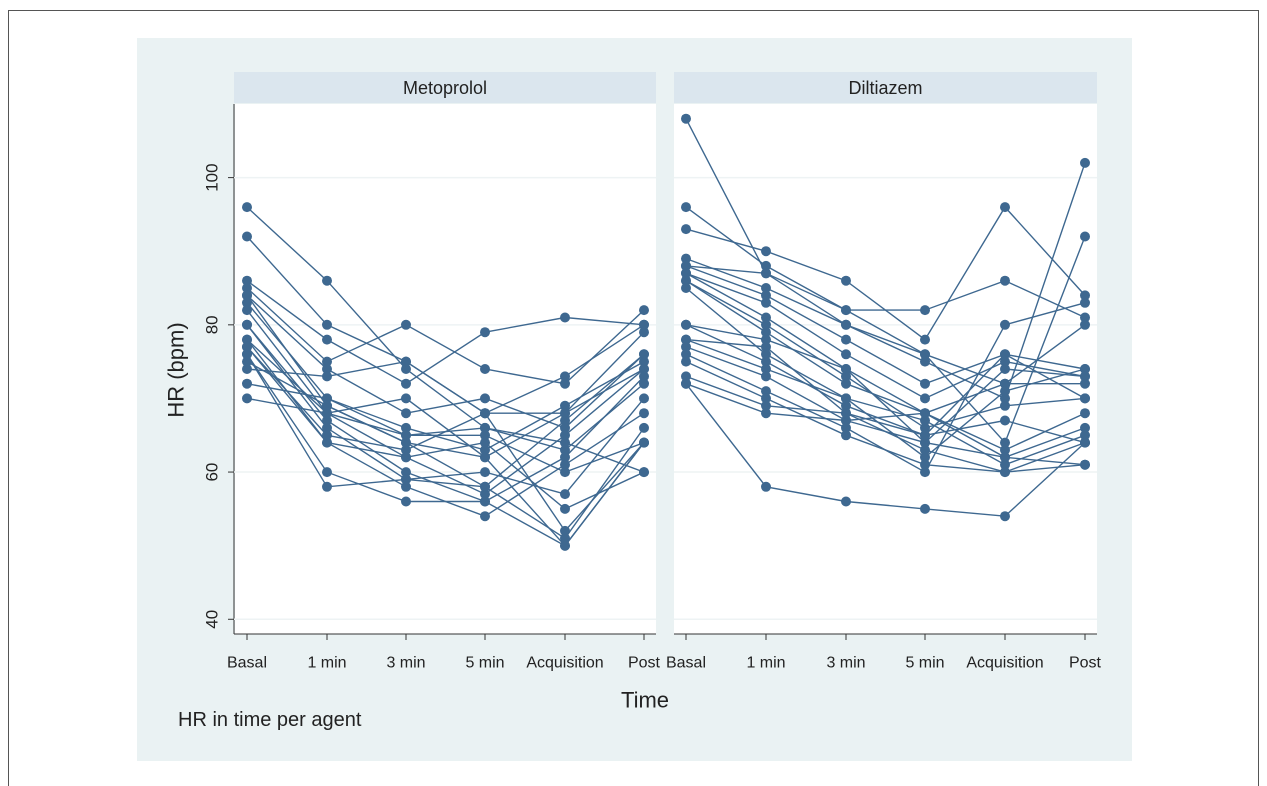 This screenshot has width=1267, height=786. Describe the element at coordinates (405, 663) in the screenshot. I see `x-tick-label: 3 min` at that location.